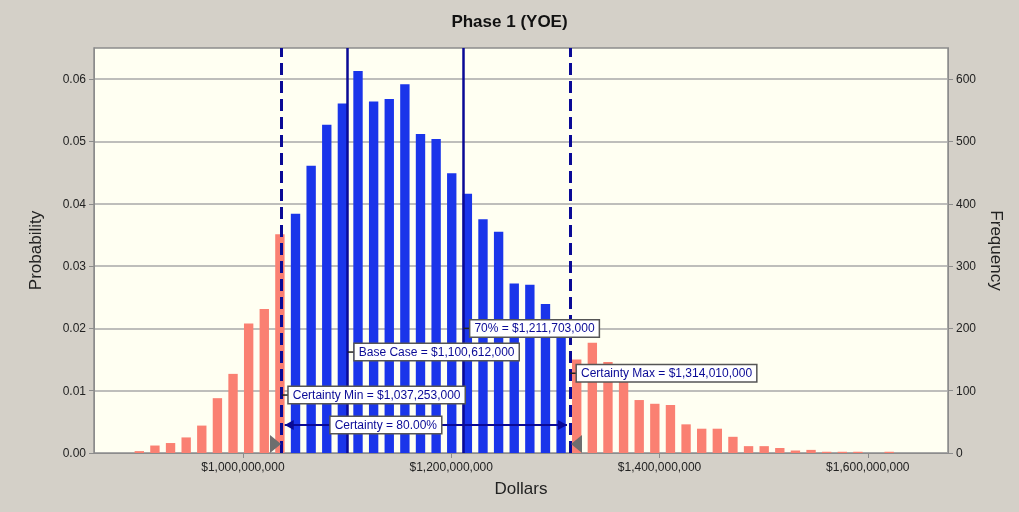  I want to click on y2-tick-label: 300, so click(966, 266).